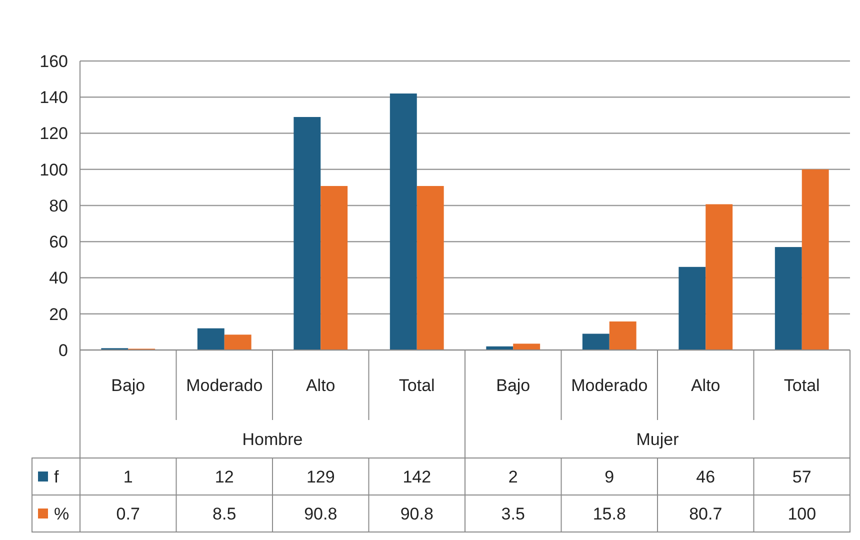 The image size is (860, 540). I want to click on data-label: 142, so click(417, 476).